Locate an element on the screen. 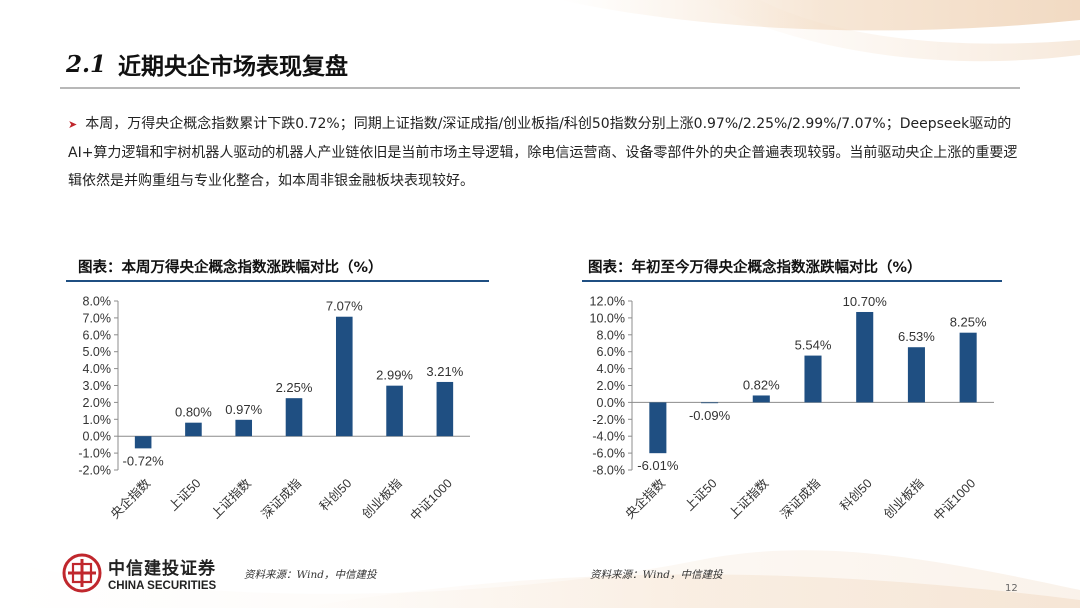  bar-value-label: -0.09% is located at coordinates (710, 415).